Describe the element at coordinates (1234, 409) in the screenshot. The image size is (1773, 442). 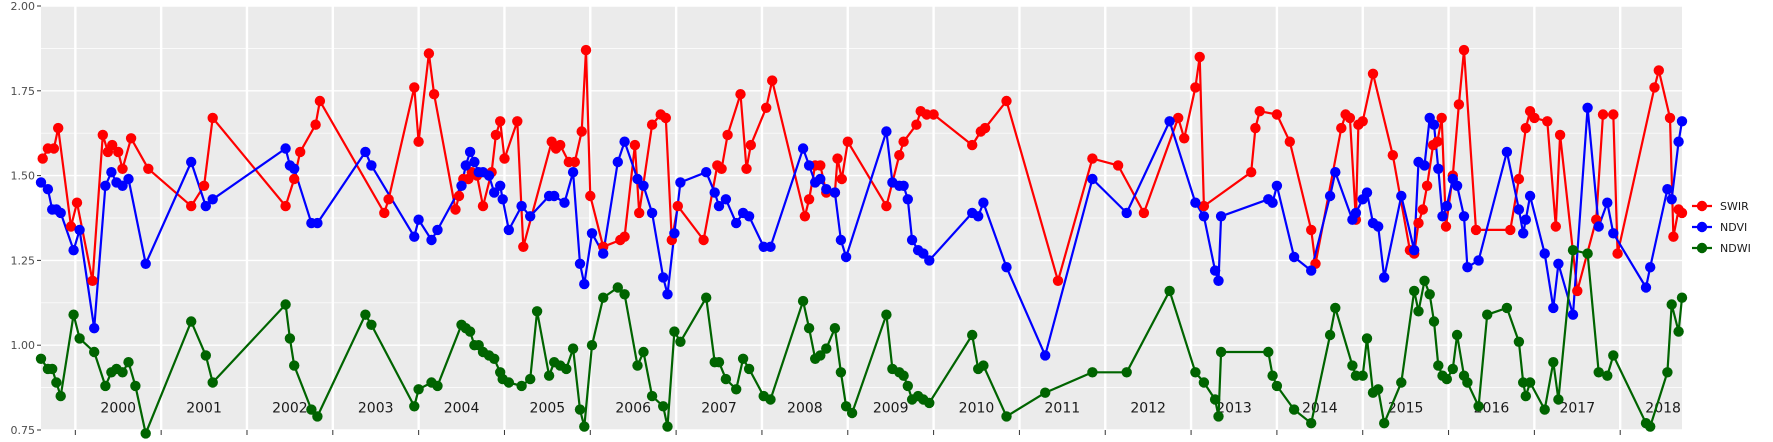
I see `year-label: 2013` at that location.